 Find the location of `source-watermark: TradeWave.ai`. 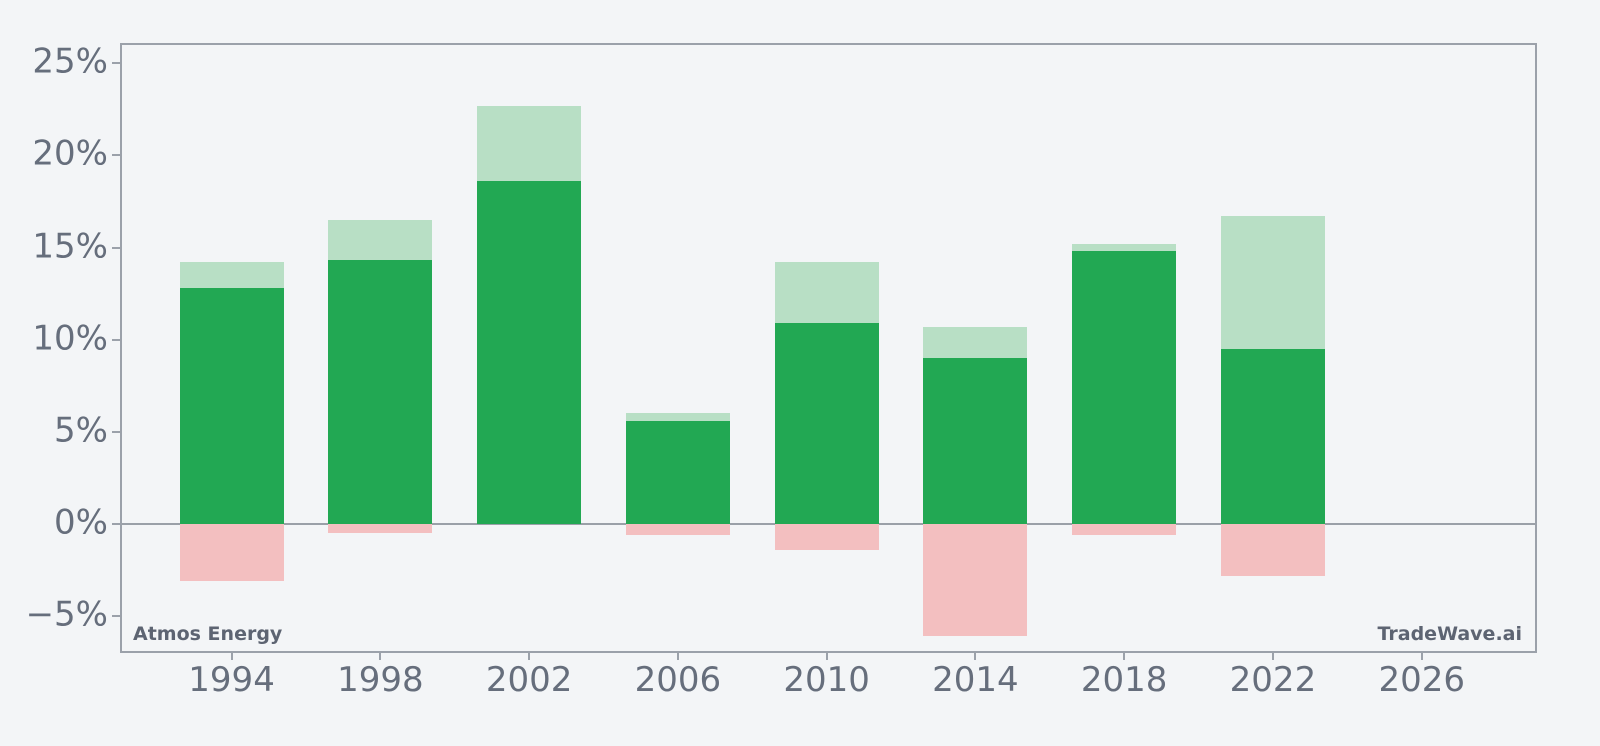

source-watermark: TradeWave.ai is located at coordinates (1449, 634).